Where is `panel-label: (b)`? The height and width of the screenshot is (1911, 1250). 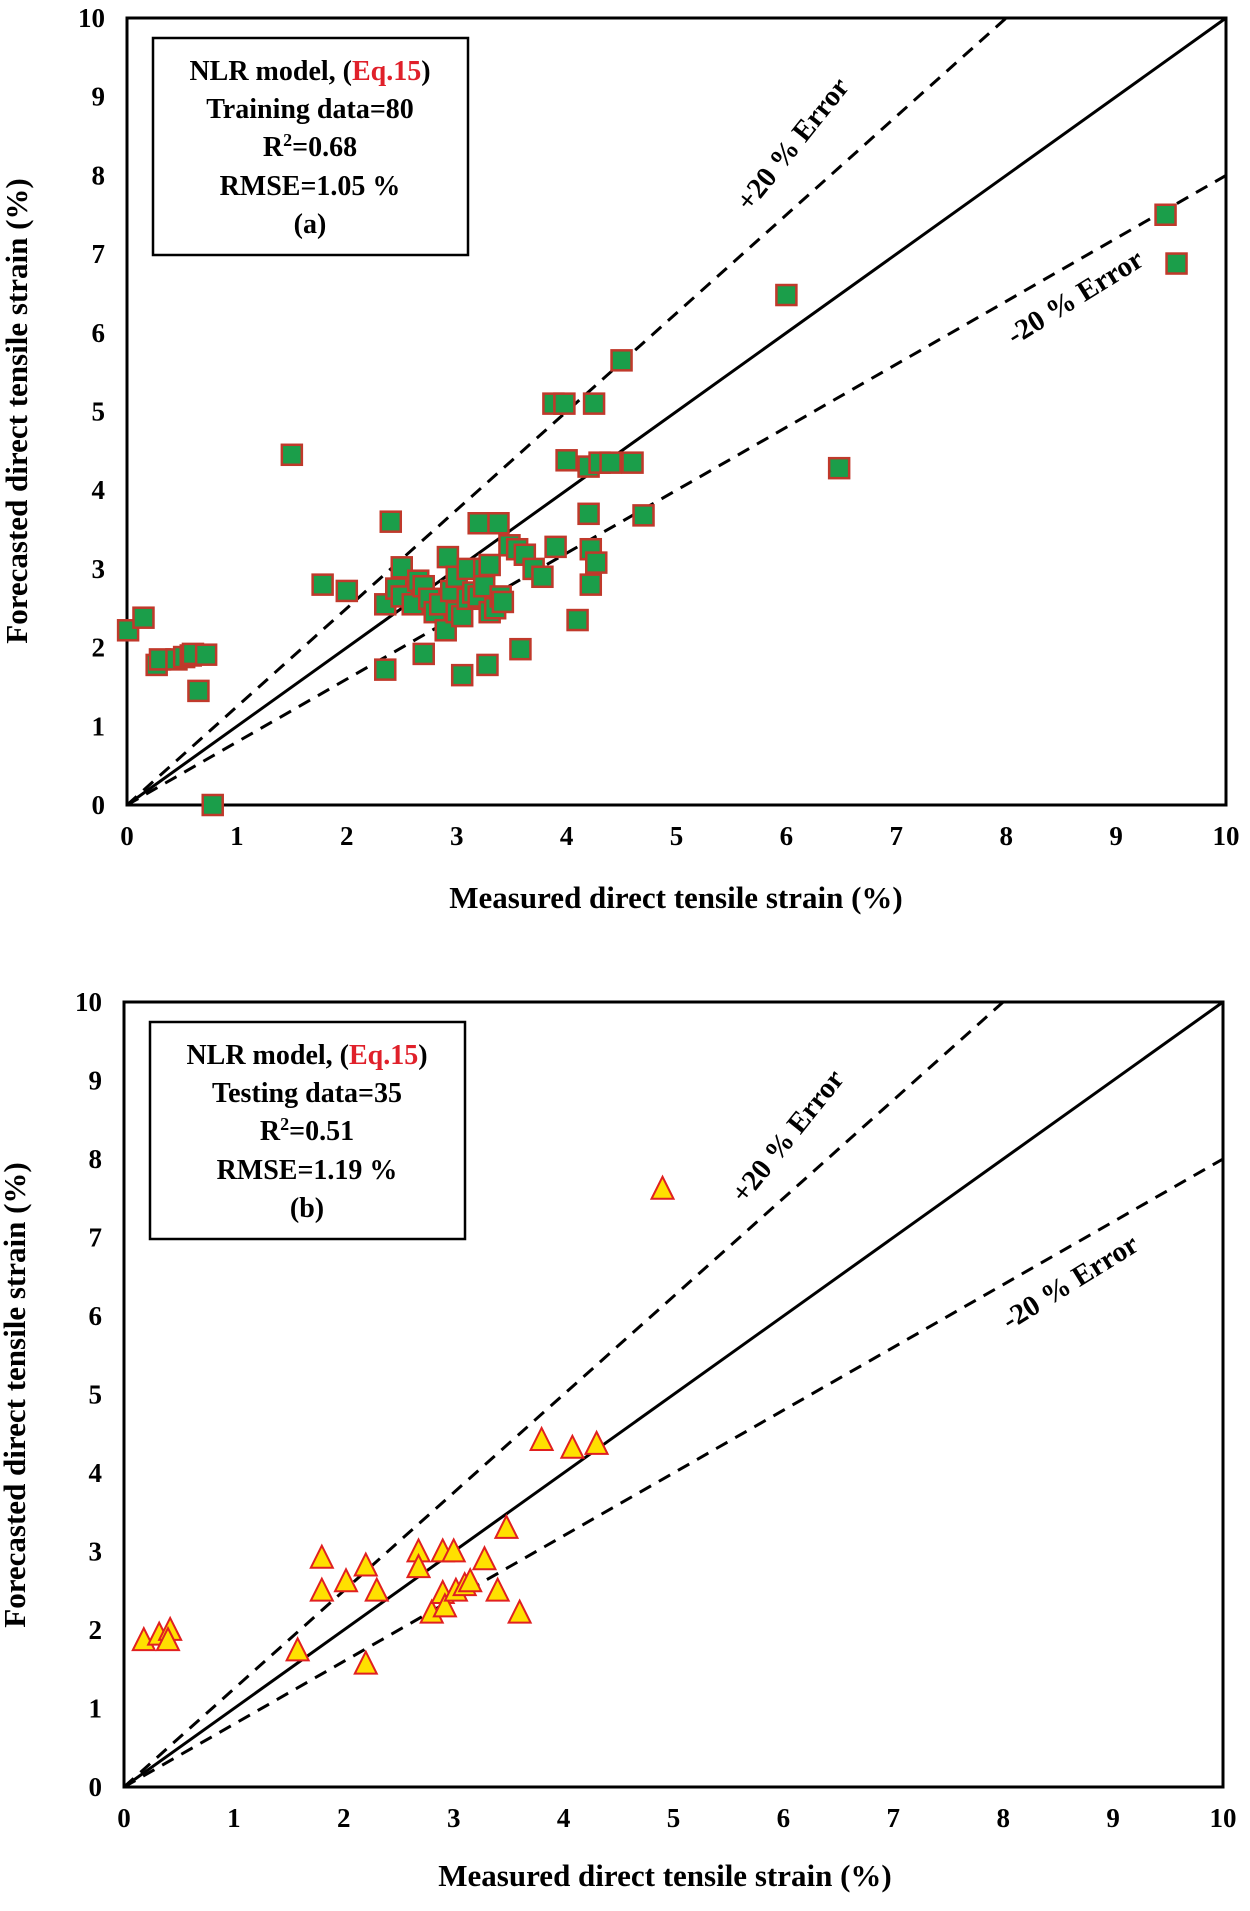
panel-label: (b) is located at coordinates (307, 1208).